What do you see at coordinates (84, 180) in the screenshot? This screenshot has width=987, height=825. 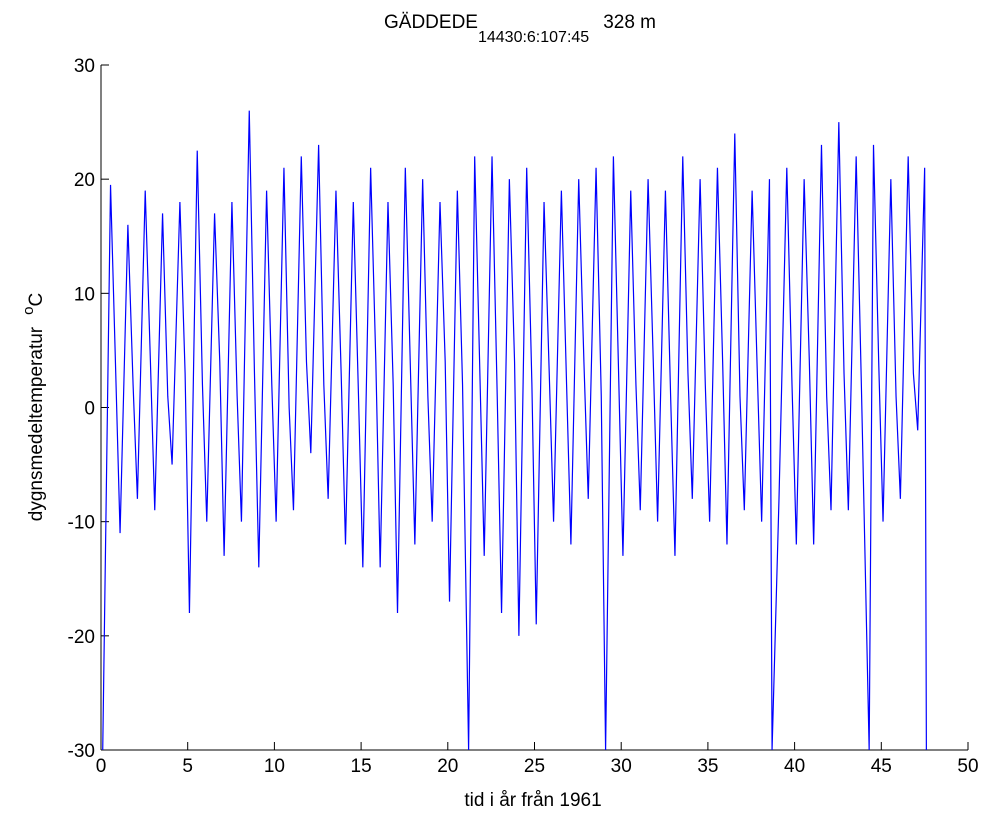 I see `y-tick-label: 20` at bounding box center [84, 180].